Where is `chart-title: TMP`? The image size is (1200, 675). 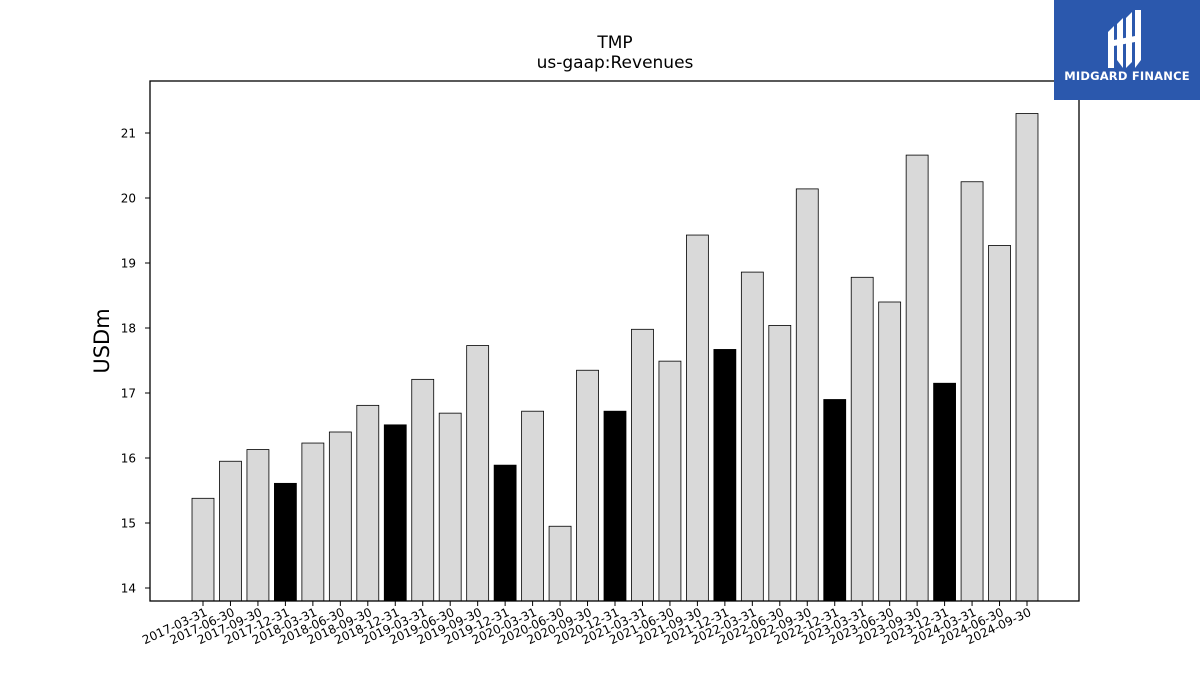
chart-title: TMP is located at coordinates (614, 43).